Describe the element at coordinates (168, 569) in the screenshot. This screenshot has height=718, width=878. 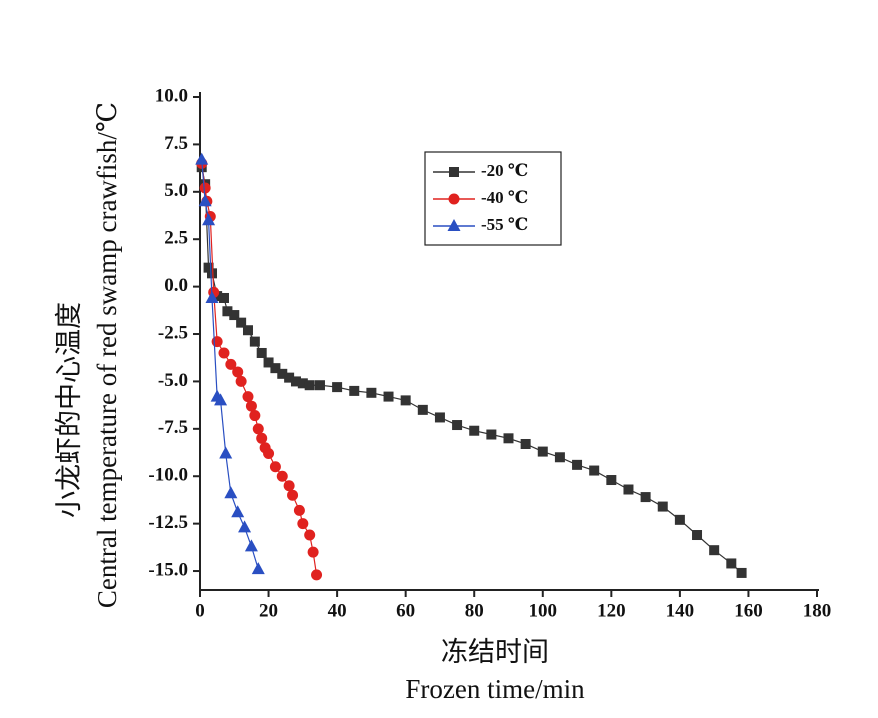
I see `y-tick-label: -15.0` at that location.